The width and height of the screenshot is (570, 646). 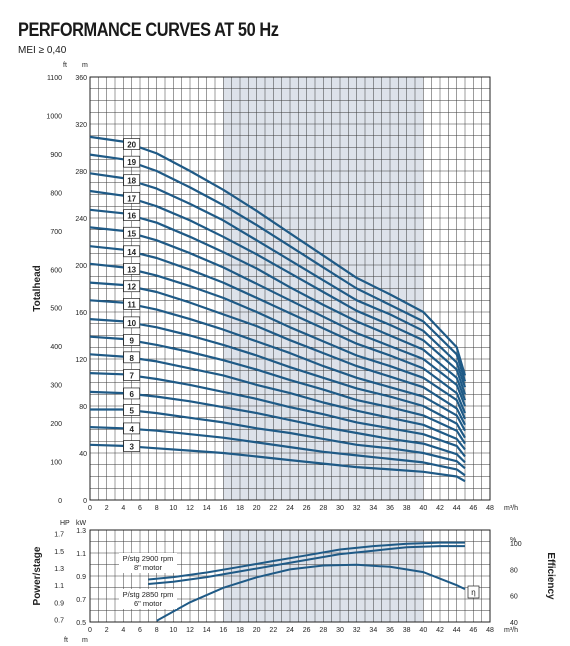 What do you see at coordinates (56, 232) in the screenshot?
I see `y-tick-label-ft: 700` at bounding box center [56, 232].